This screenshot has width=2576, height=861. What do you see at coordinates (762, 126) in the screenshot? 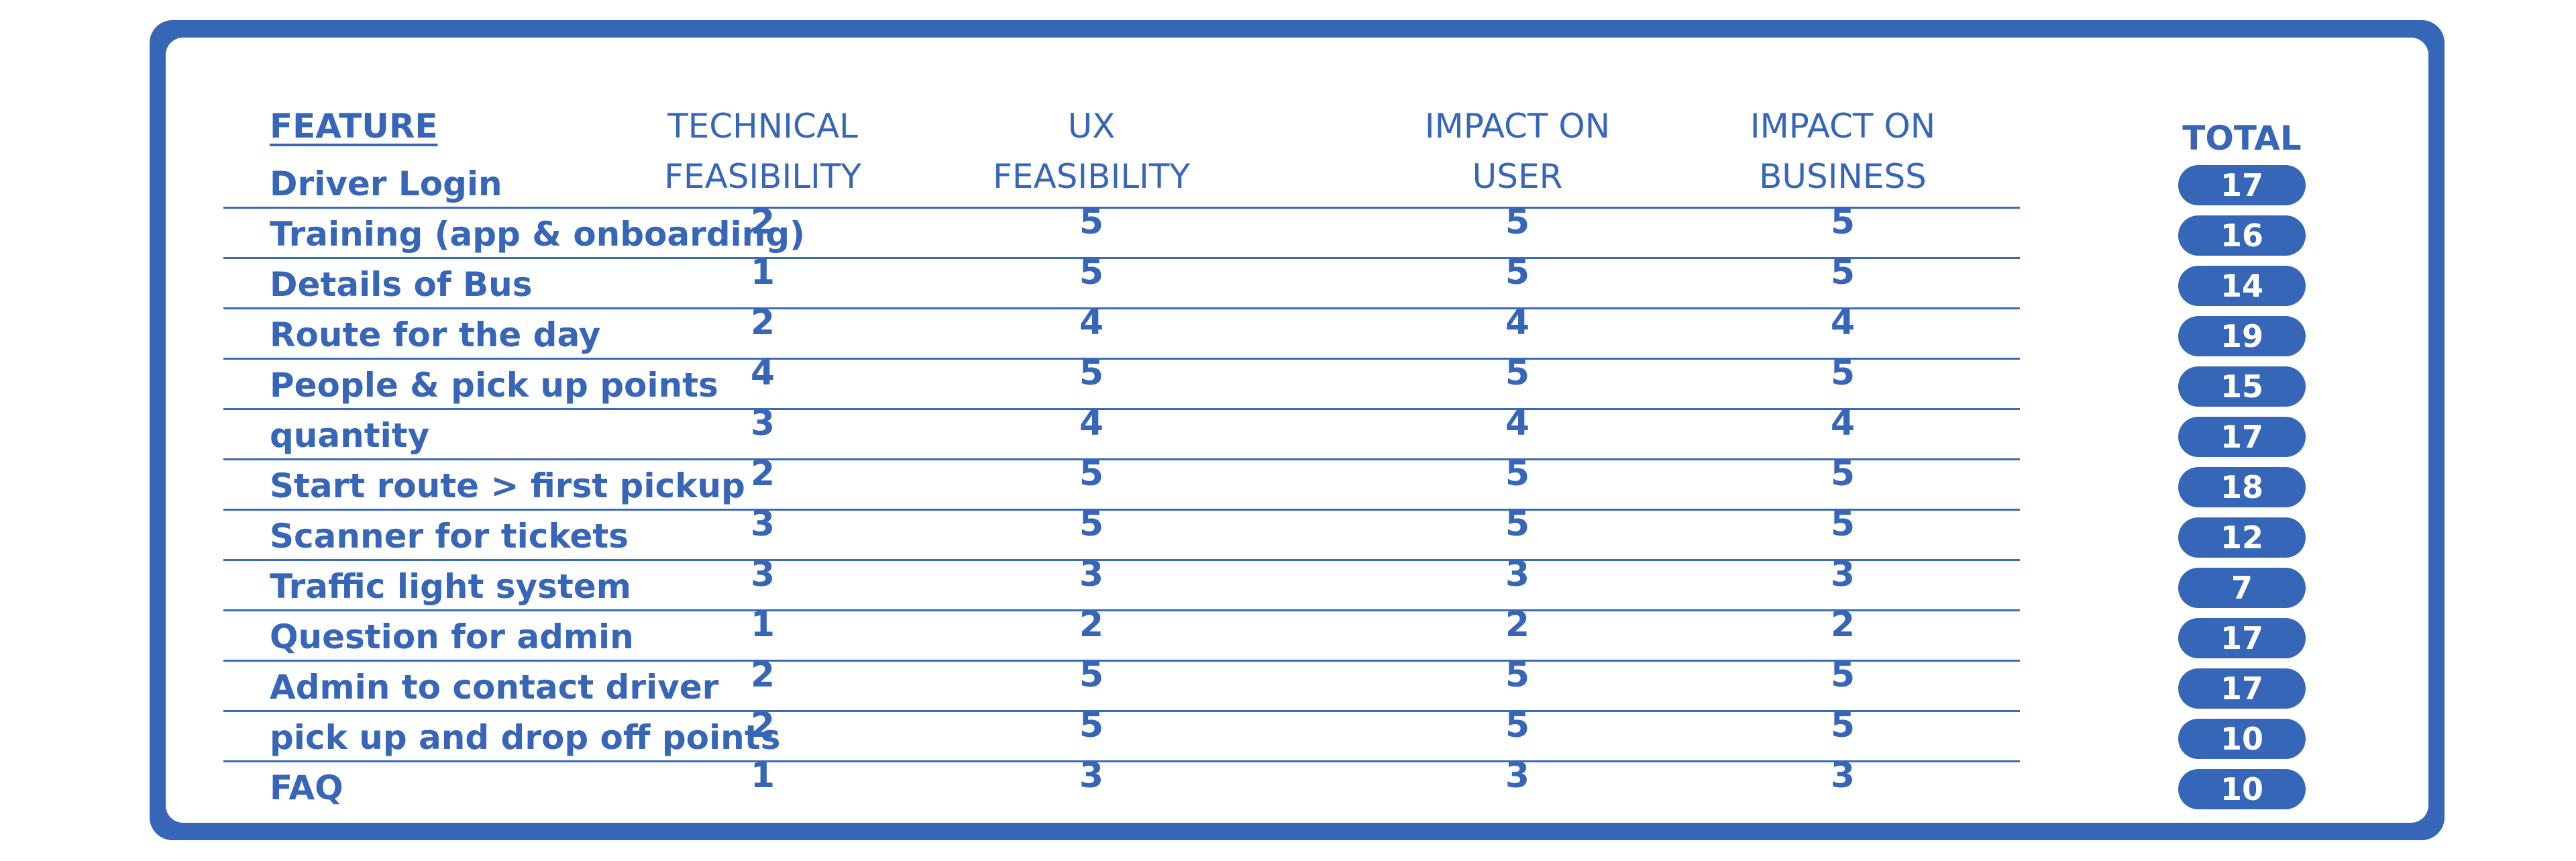
I see `header-technical-line1: TECHNICAL` at bounding box center [762, 126].